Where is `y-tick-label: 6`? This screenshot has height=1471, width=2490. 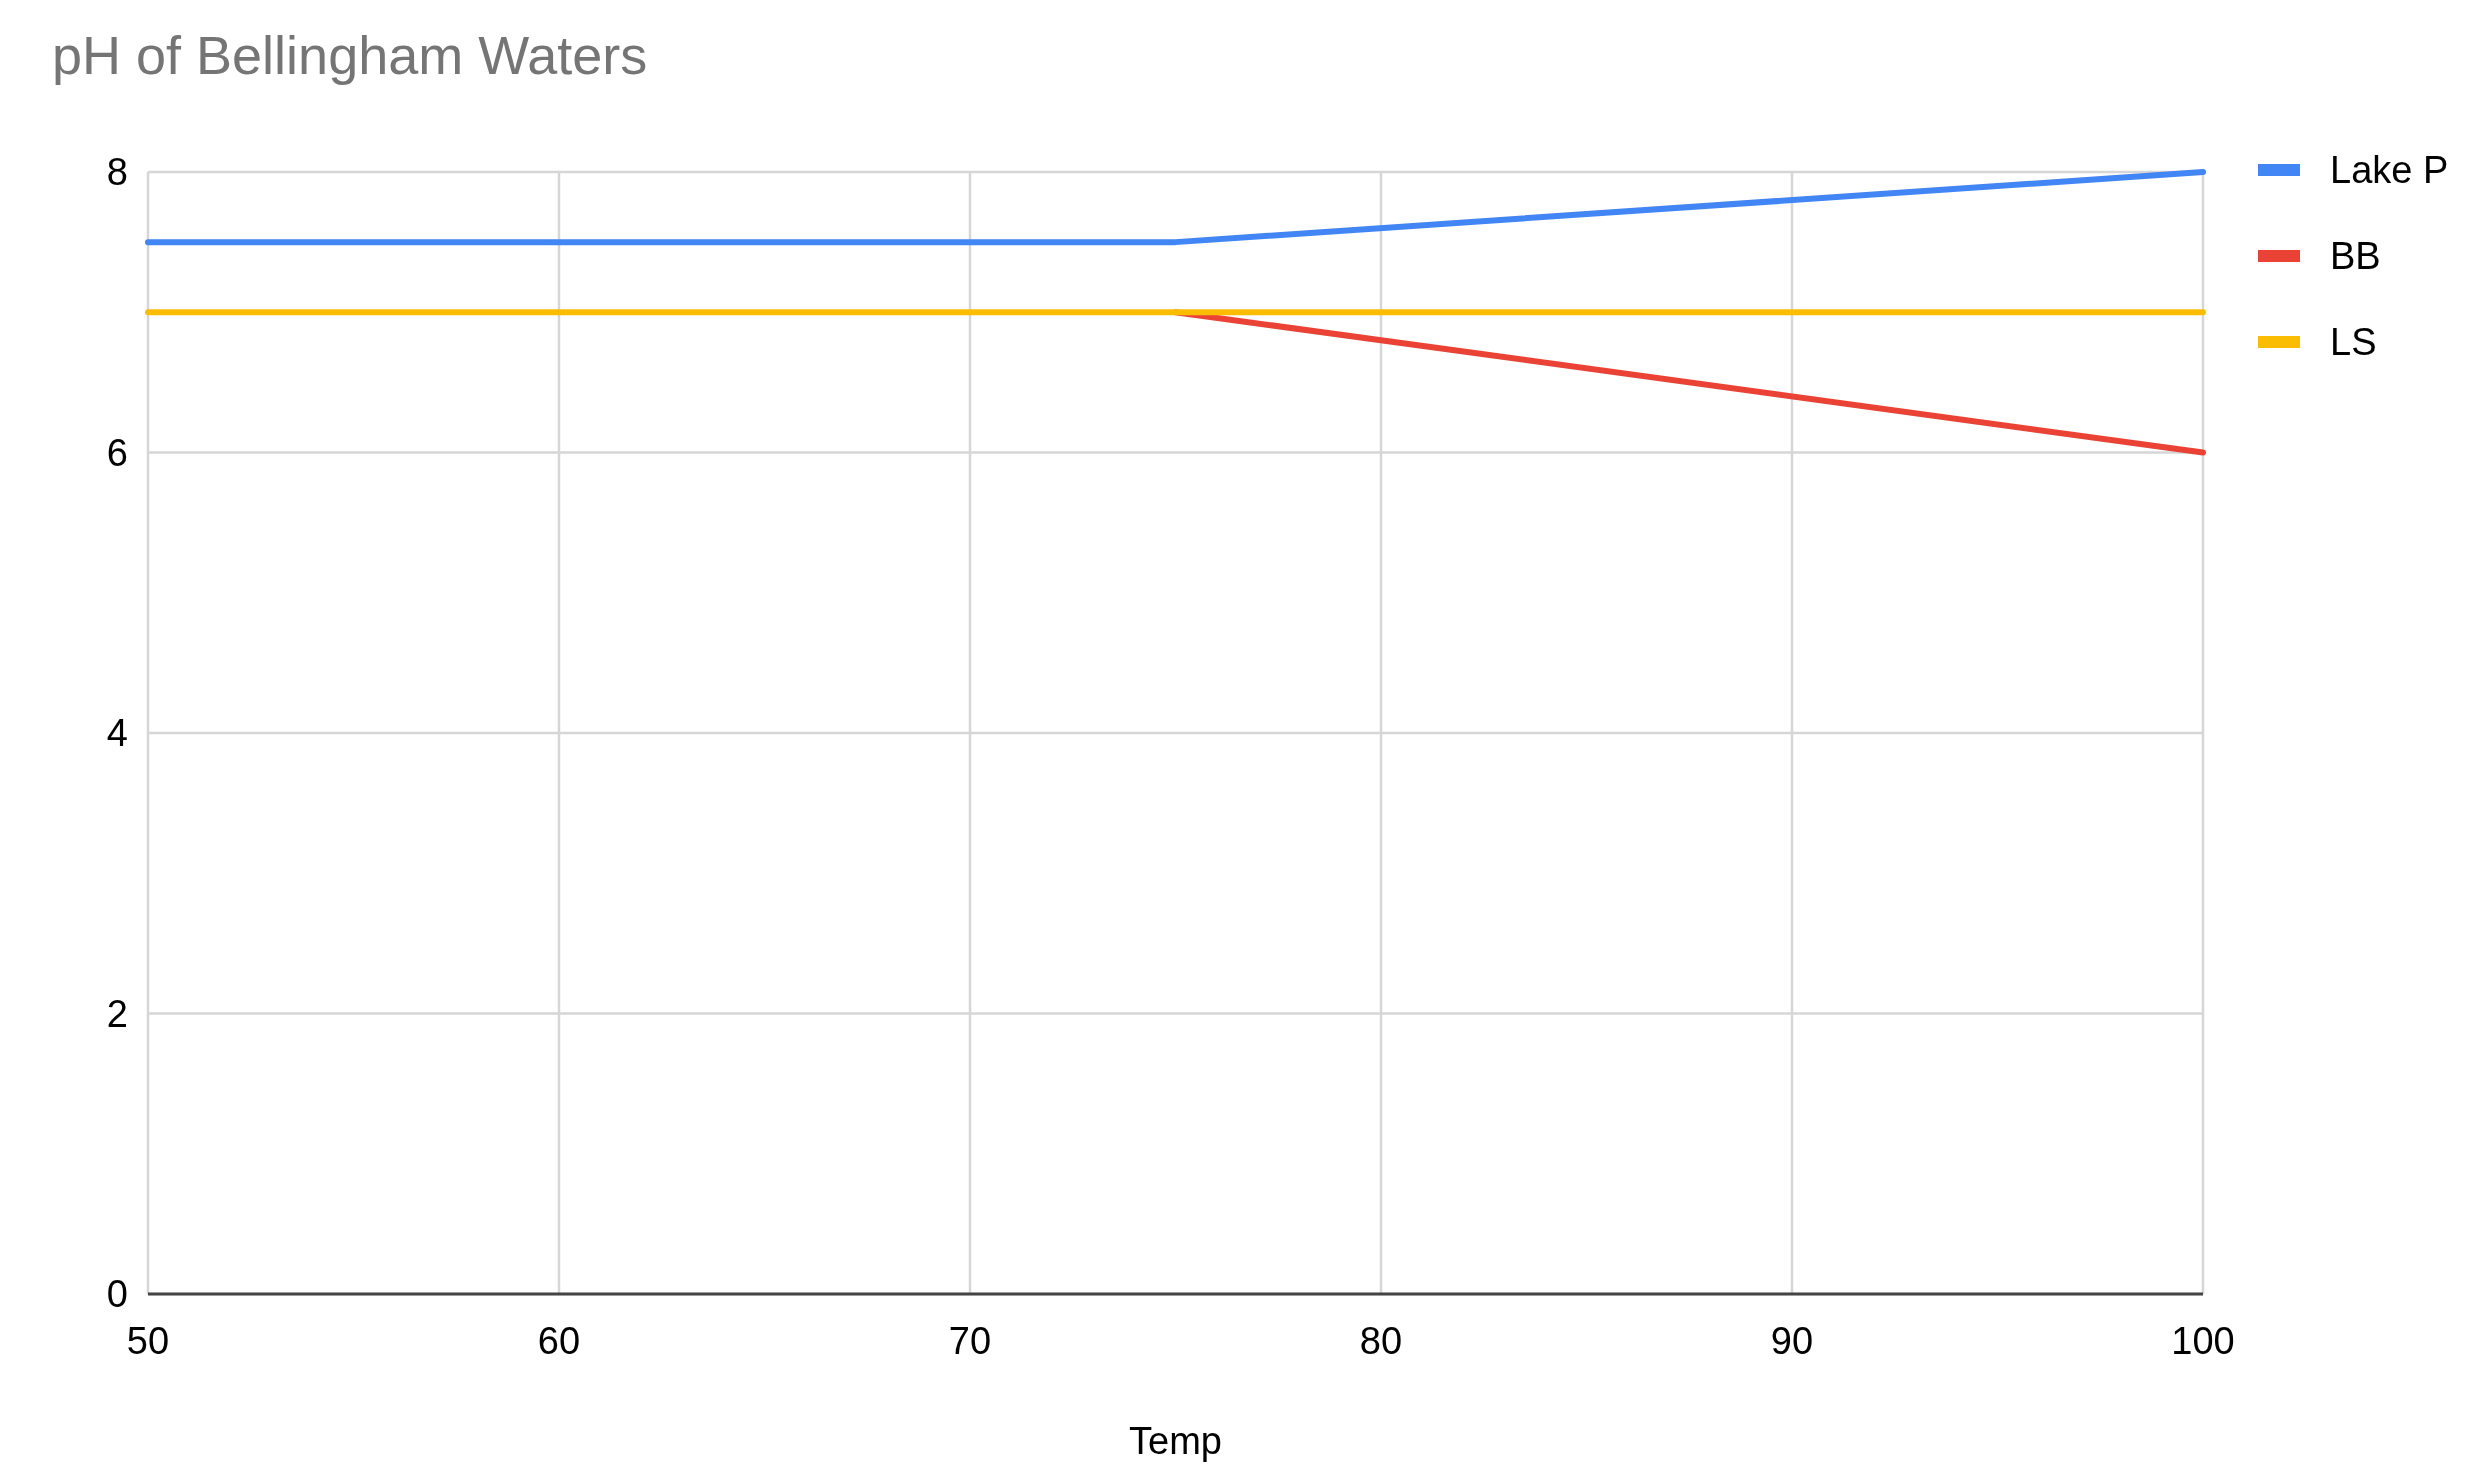 y-tick-label: 6 is located at coordinates (117, 452).